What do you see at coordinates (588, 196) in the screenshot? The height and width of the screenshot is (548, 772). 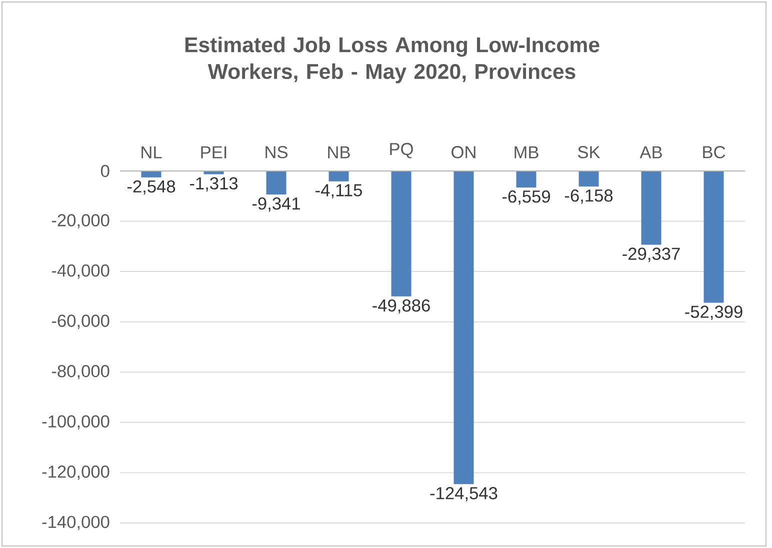 I see `data-label: -6,158` at bounding box center [588, 196].